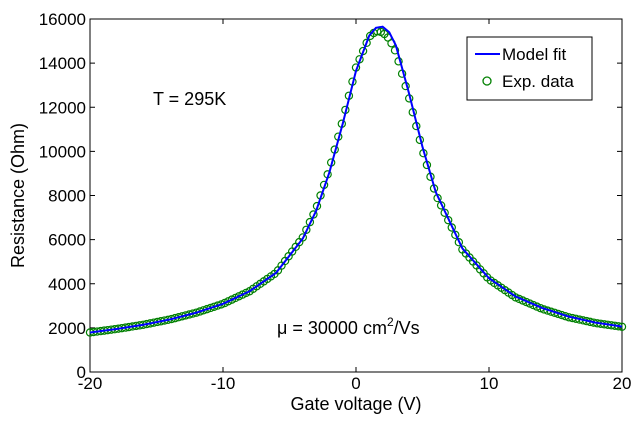 This screenshot has height=421, width=633. I want to click on mobility-annotation-prefix: μ = 30000 cm, so click(332, 328).